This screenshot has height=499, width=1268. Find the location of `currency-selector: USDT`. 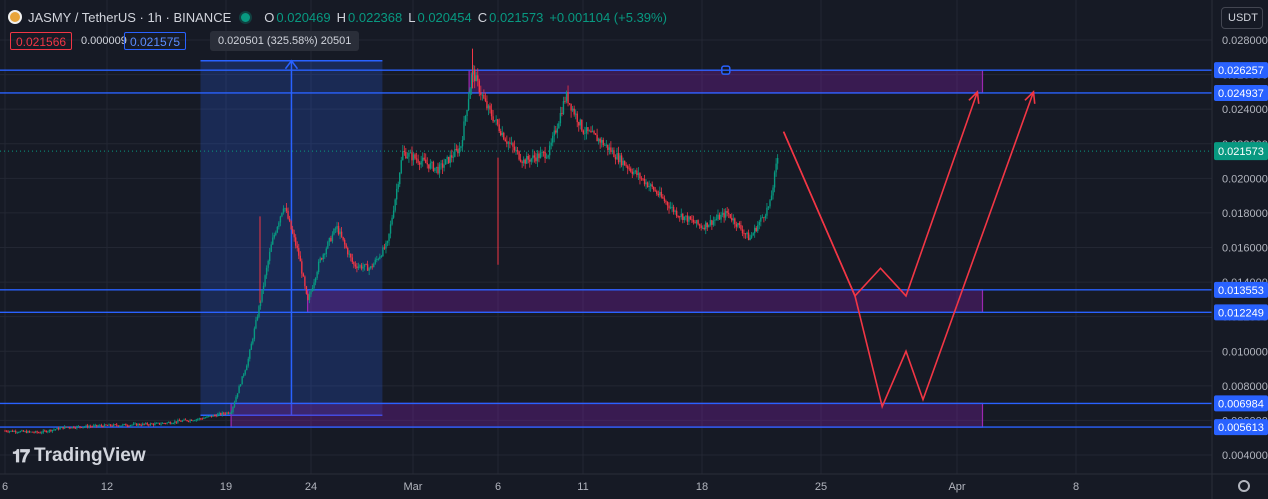

currency-selector: USDT is located at coordinates (1242, 18).